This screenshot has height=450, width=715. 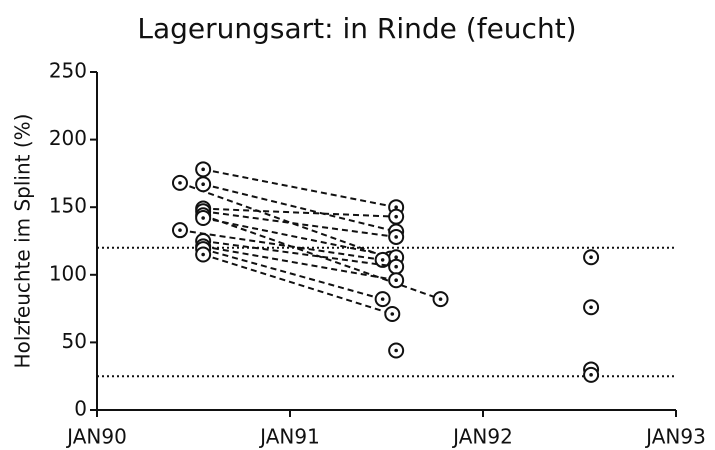 What do you see at coordinates (96, 437) in the screenshot?
I see `x-tick-label: JAN90` at bounding box center [96, 437].